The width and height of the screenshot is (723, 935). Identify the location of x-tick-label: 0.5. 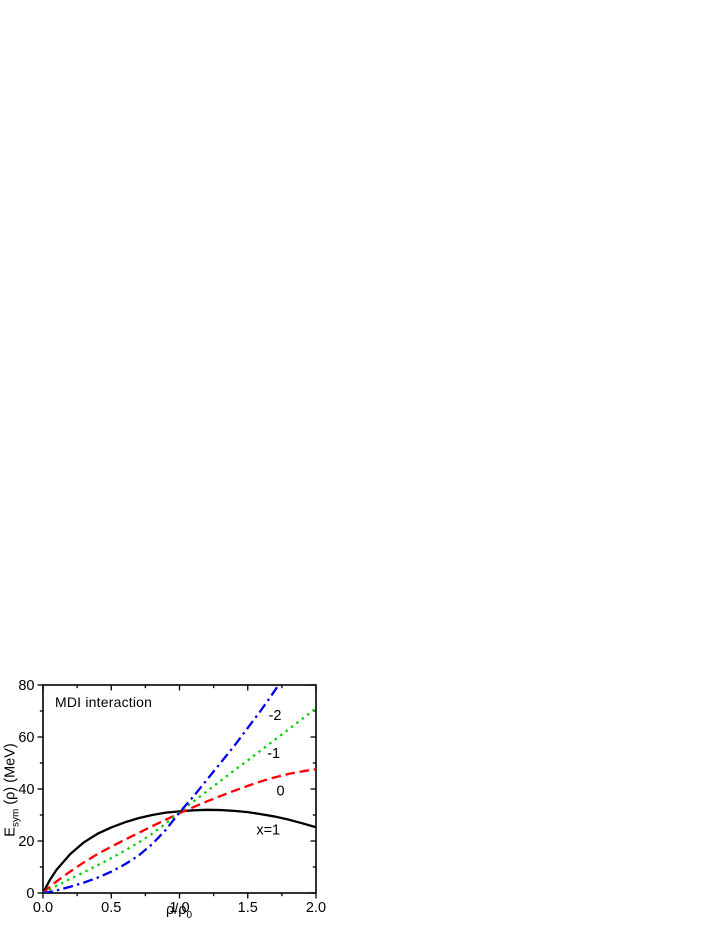
(111, 908).